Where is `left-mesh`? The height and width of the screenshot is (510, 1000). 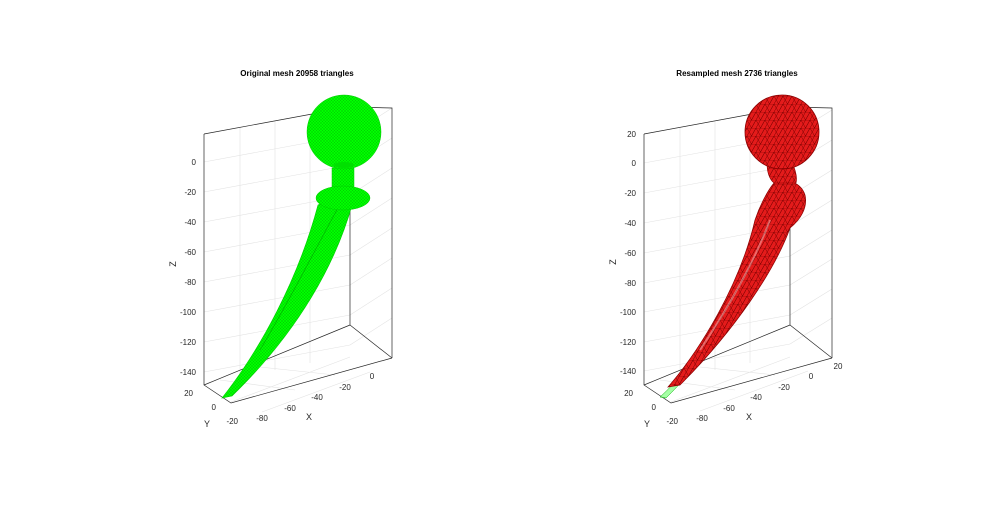 left-mesh is located at coordinates (301, 246).